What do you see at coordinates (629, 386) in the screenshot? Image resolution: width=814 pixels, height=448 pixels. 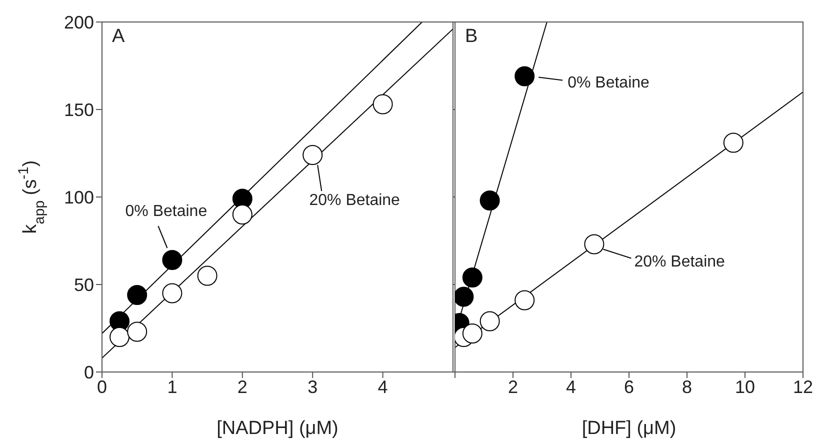 I see `x-tick-label: 6` at bounding box center [629, 386].